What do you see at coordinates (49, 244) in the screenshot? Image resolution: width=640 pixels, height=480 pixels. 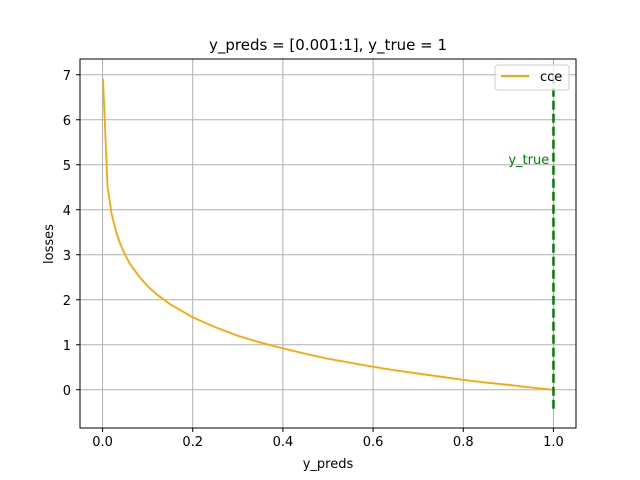 I see `y-axis-label: losses` at bounding box center [49, 244].